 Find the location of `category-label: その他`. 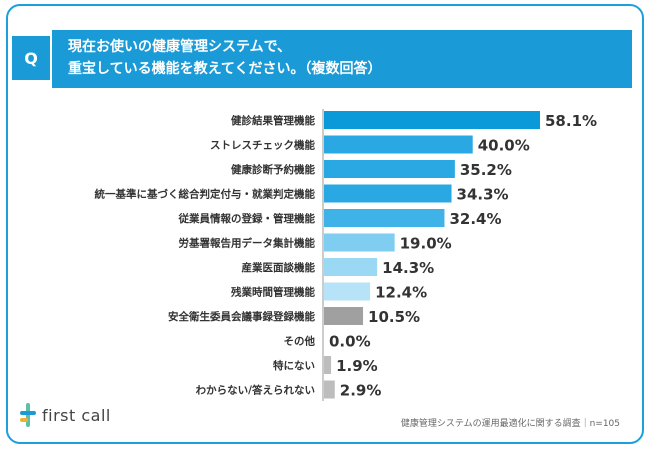

category-label: その他 is located at coordinates (300, 341).